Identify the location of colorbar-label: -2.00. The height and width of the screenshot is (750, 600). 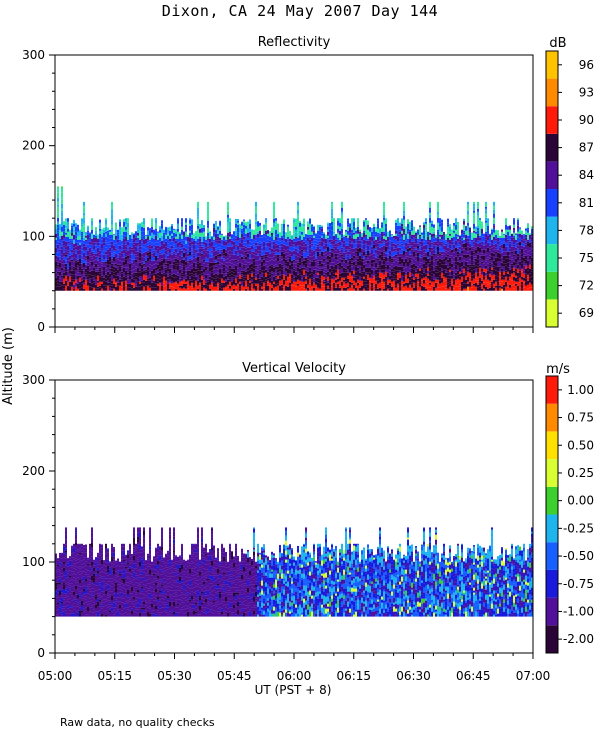
(578, 639).